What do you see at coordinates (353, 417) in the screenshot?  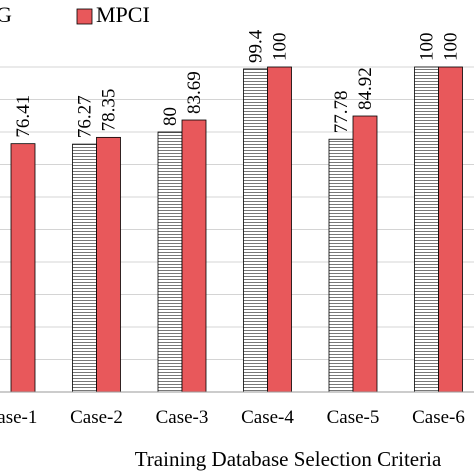 I see `x-tick-label: Case-5` at bounding box center [353, 417].